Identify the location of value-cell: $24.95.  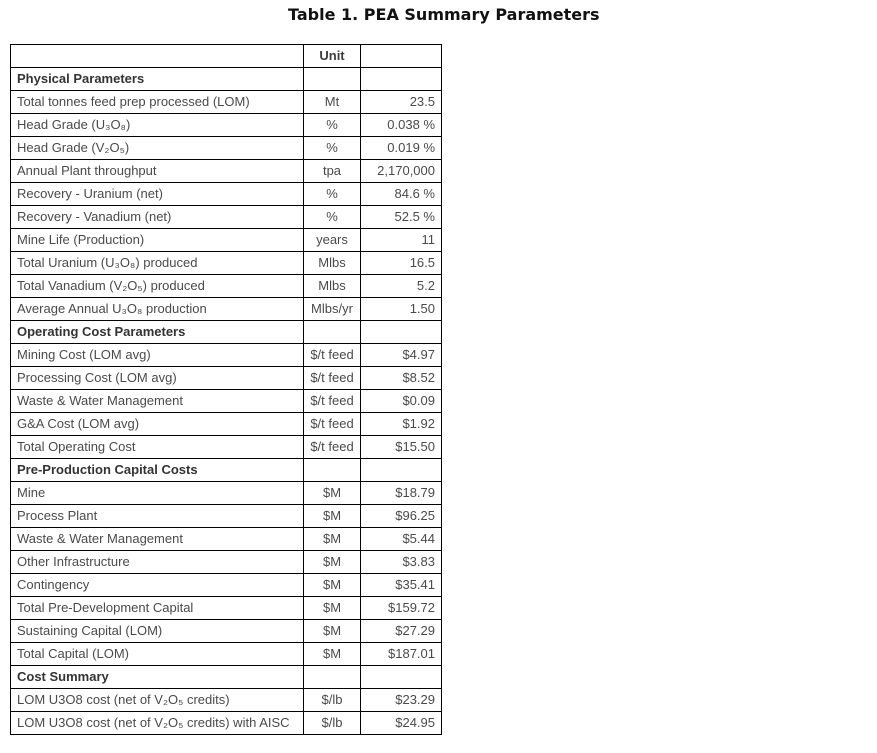
(401, 723).